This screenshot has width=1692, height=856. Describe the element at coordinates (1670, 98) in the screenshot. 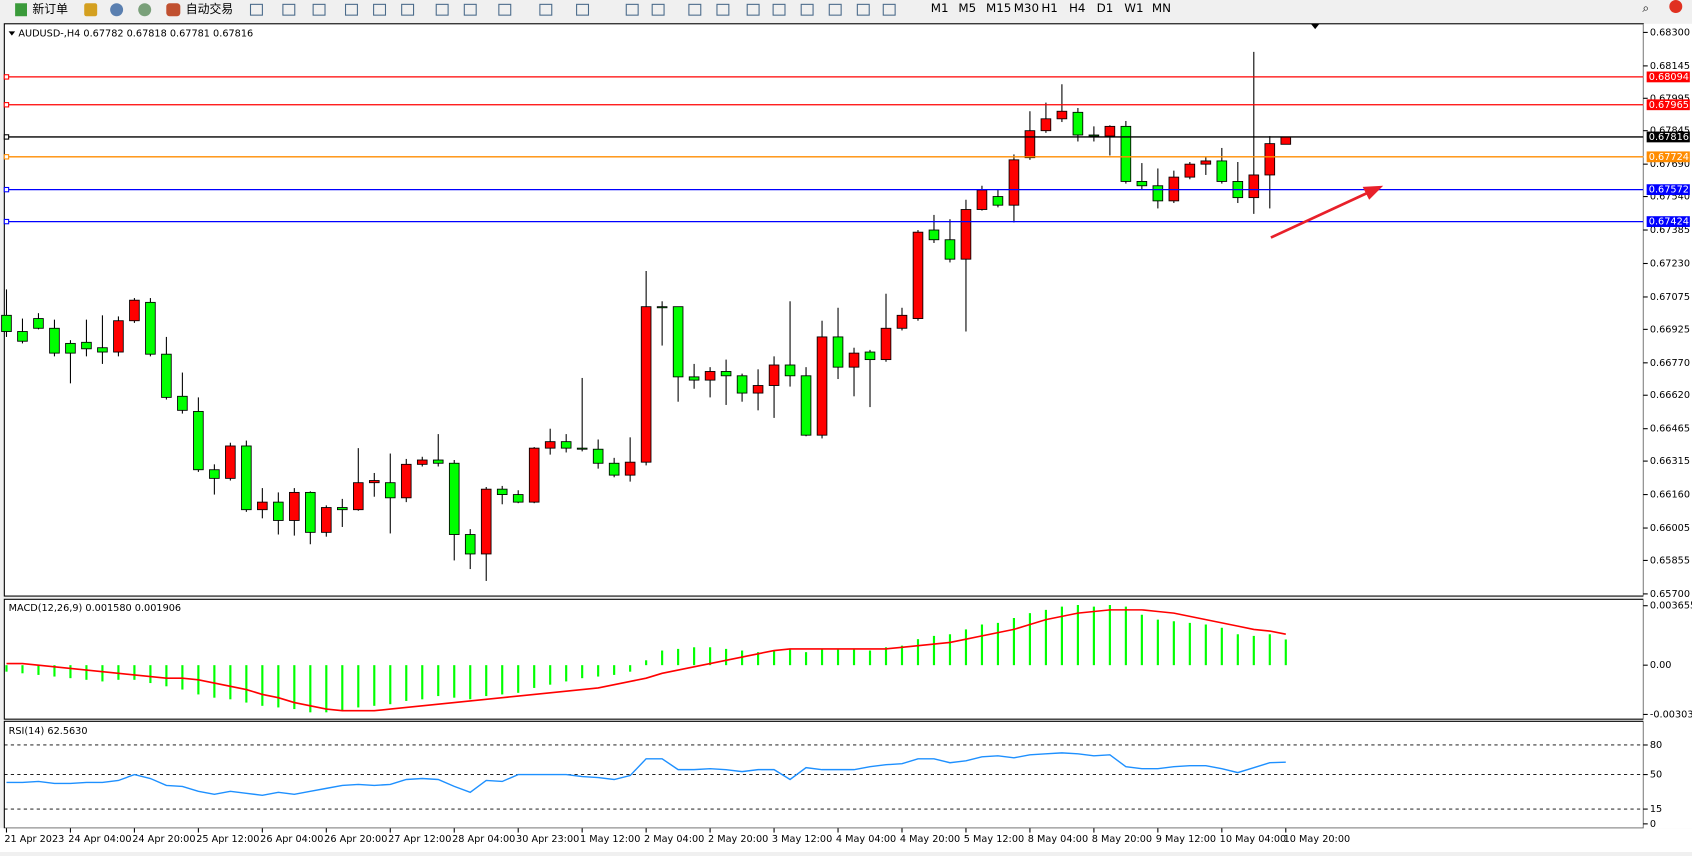

I see `y-tick-label: 0.67995` at that location.